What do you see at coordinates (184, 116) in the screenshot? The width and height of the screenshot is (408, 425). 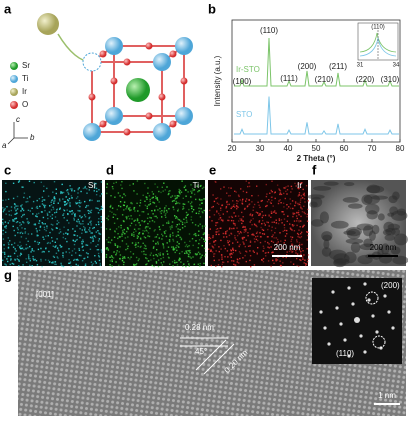 I see `ti-atom` at bounding box center [184, 116].